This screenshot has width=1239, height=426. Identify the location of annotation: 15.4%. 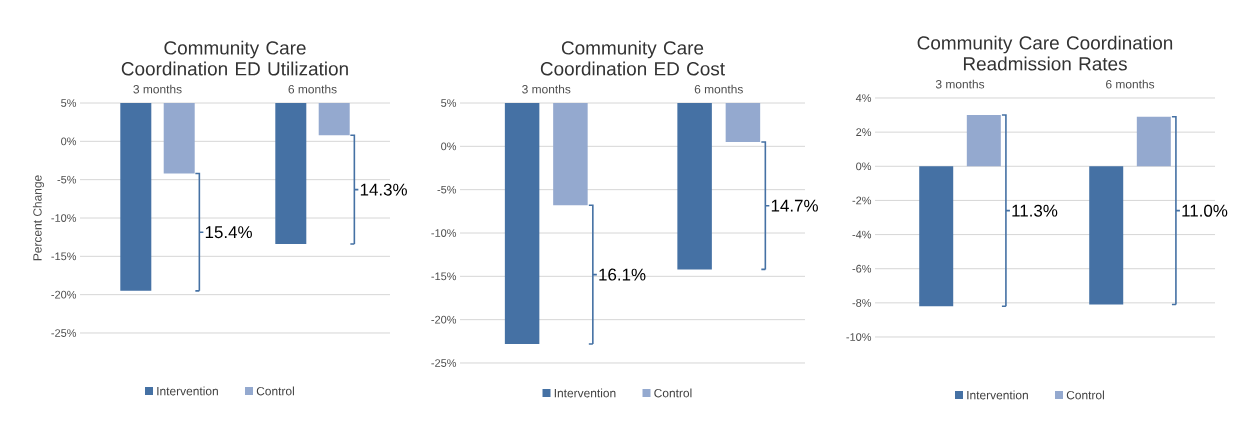
(228, 232).